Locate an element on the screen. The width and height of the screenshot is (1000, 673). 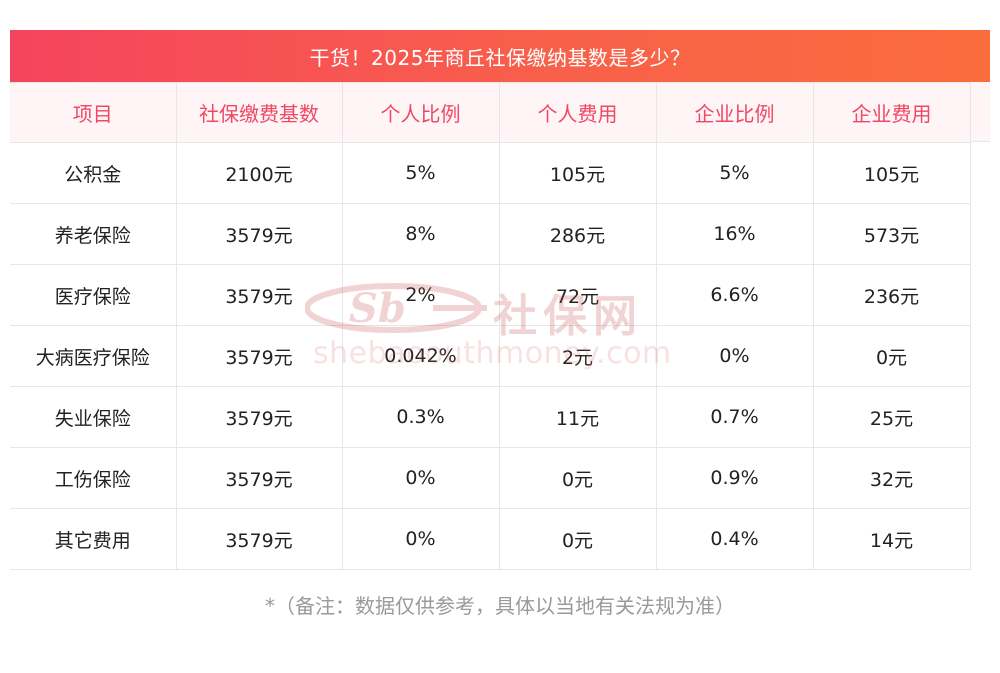
cell-company-rate: 0.7% is located at coordinates (734, 417).